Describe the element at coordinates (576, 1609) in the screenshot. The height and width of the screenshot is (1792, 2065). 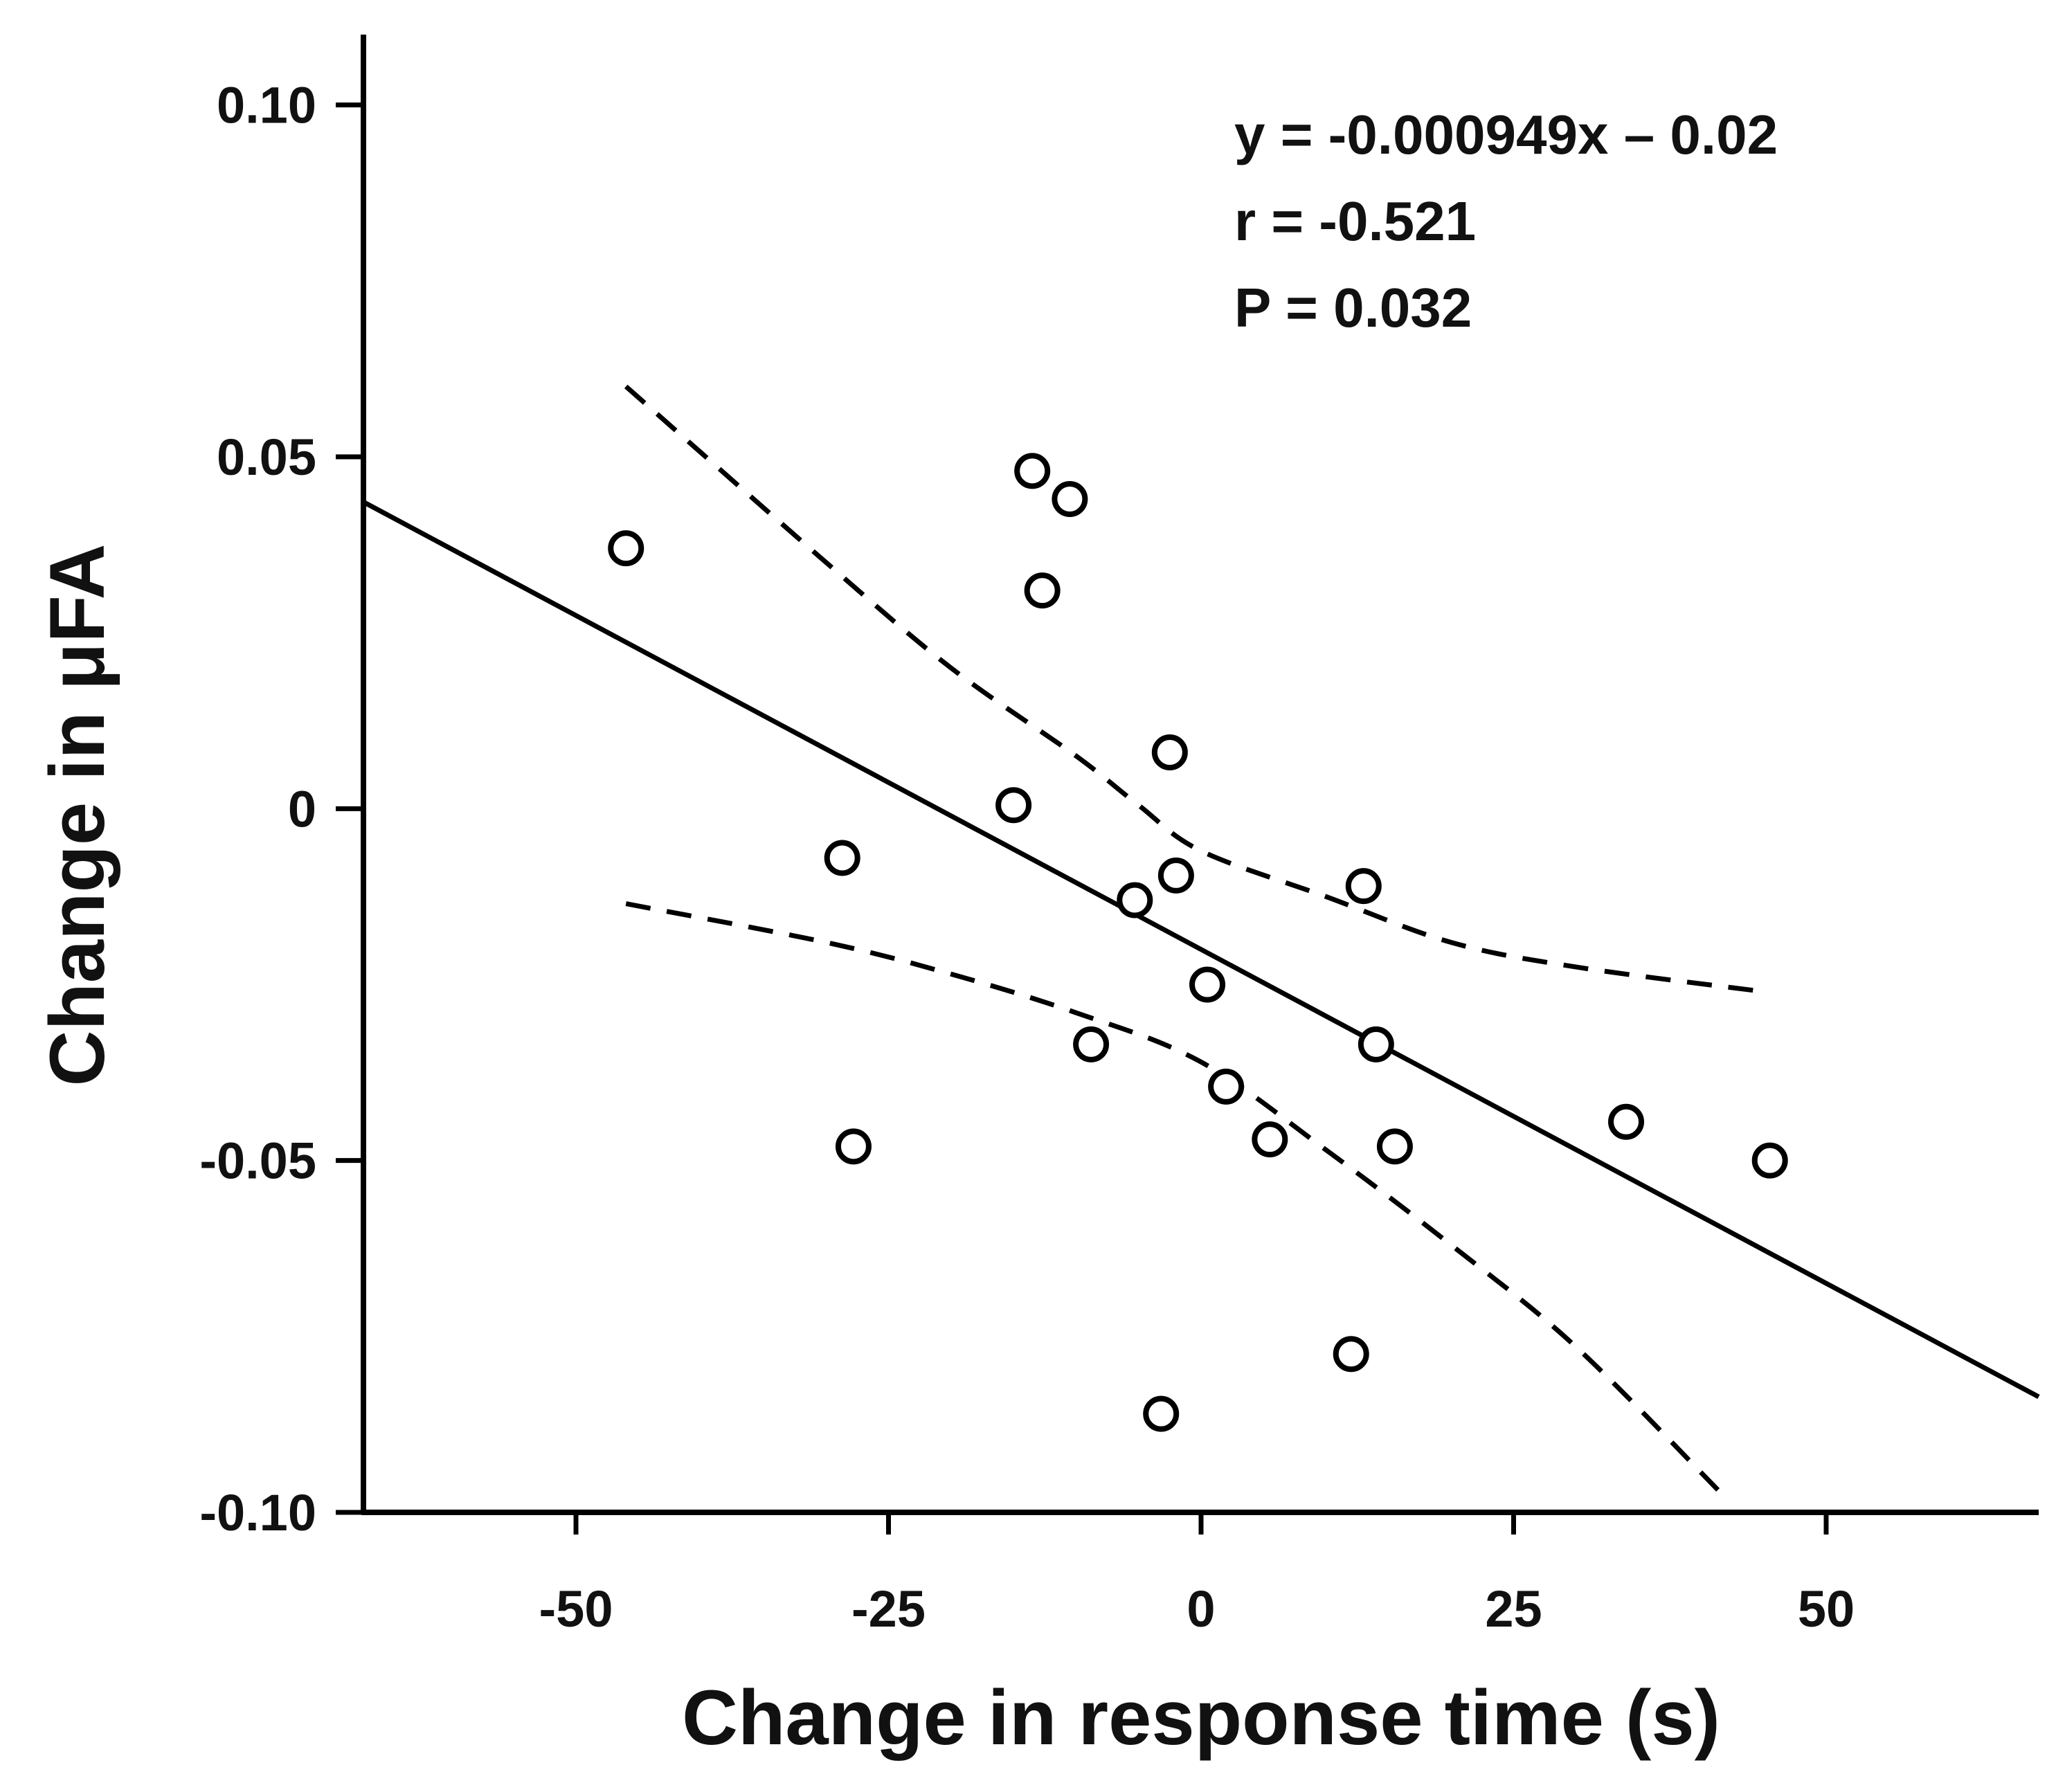
I see `x-tick-label: -50` at that location.